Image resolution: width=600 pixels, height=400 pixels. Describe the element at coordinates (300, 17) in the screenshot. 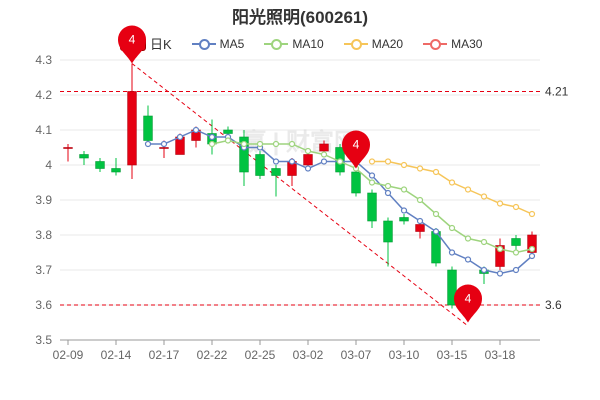

I see `chart-title: 阳光照明(600261)` at that location.